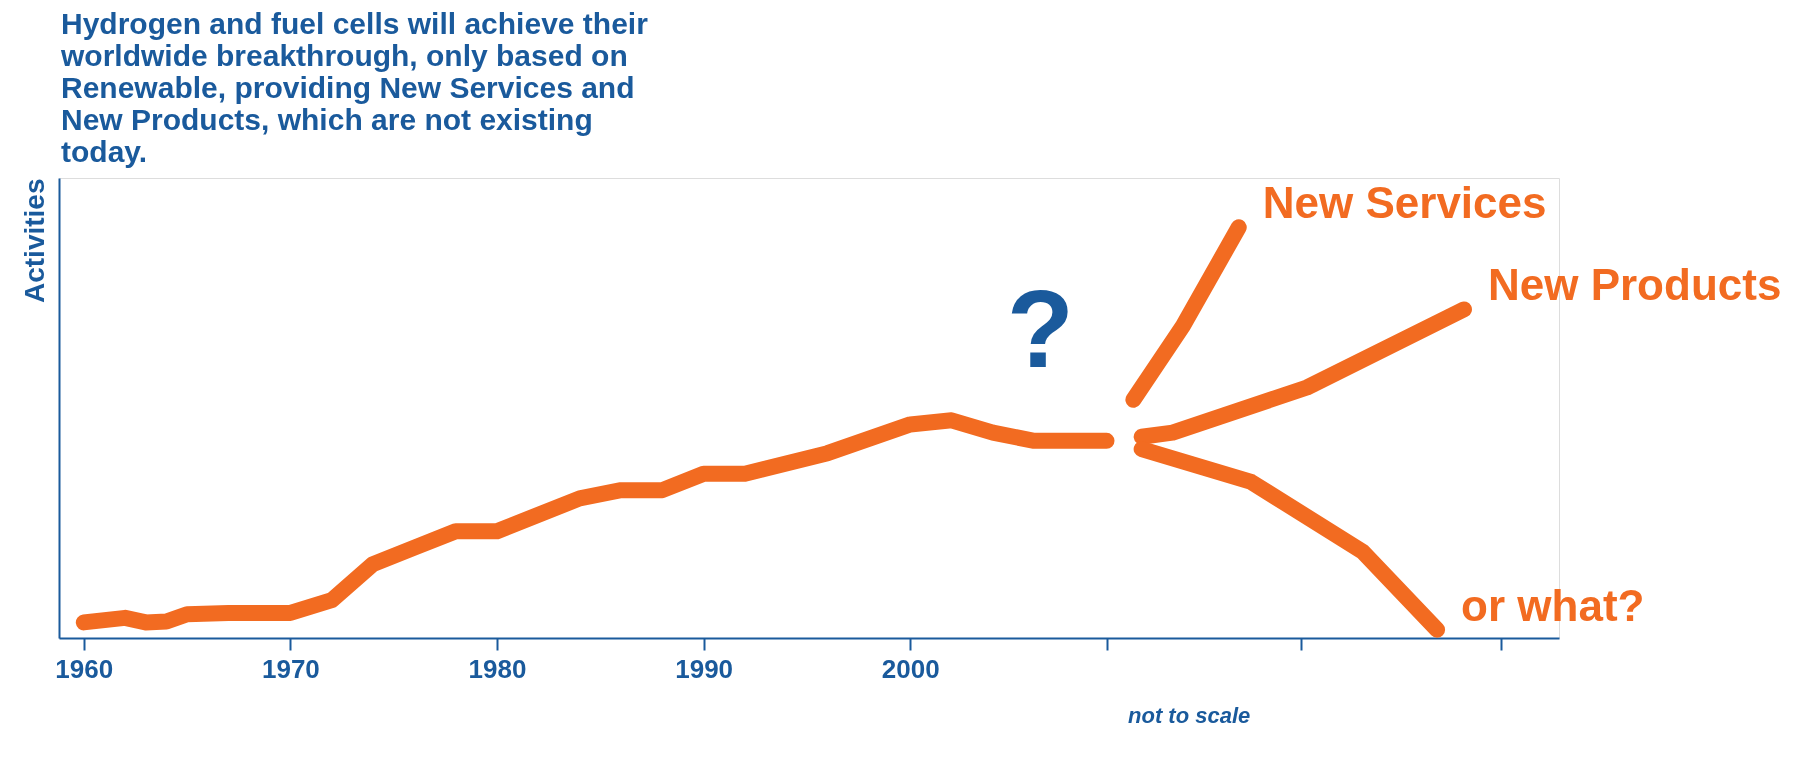  What do you see at coordinates (910, 668) in the screenshot?
I see `x-tick-label: 2000` at bounding box center [910, 668].